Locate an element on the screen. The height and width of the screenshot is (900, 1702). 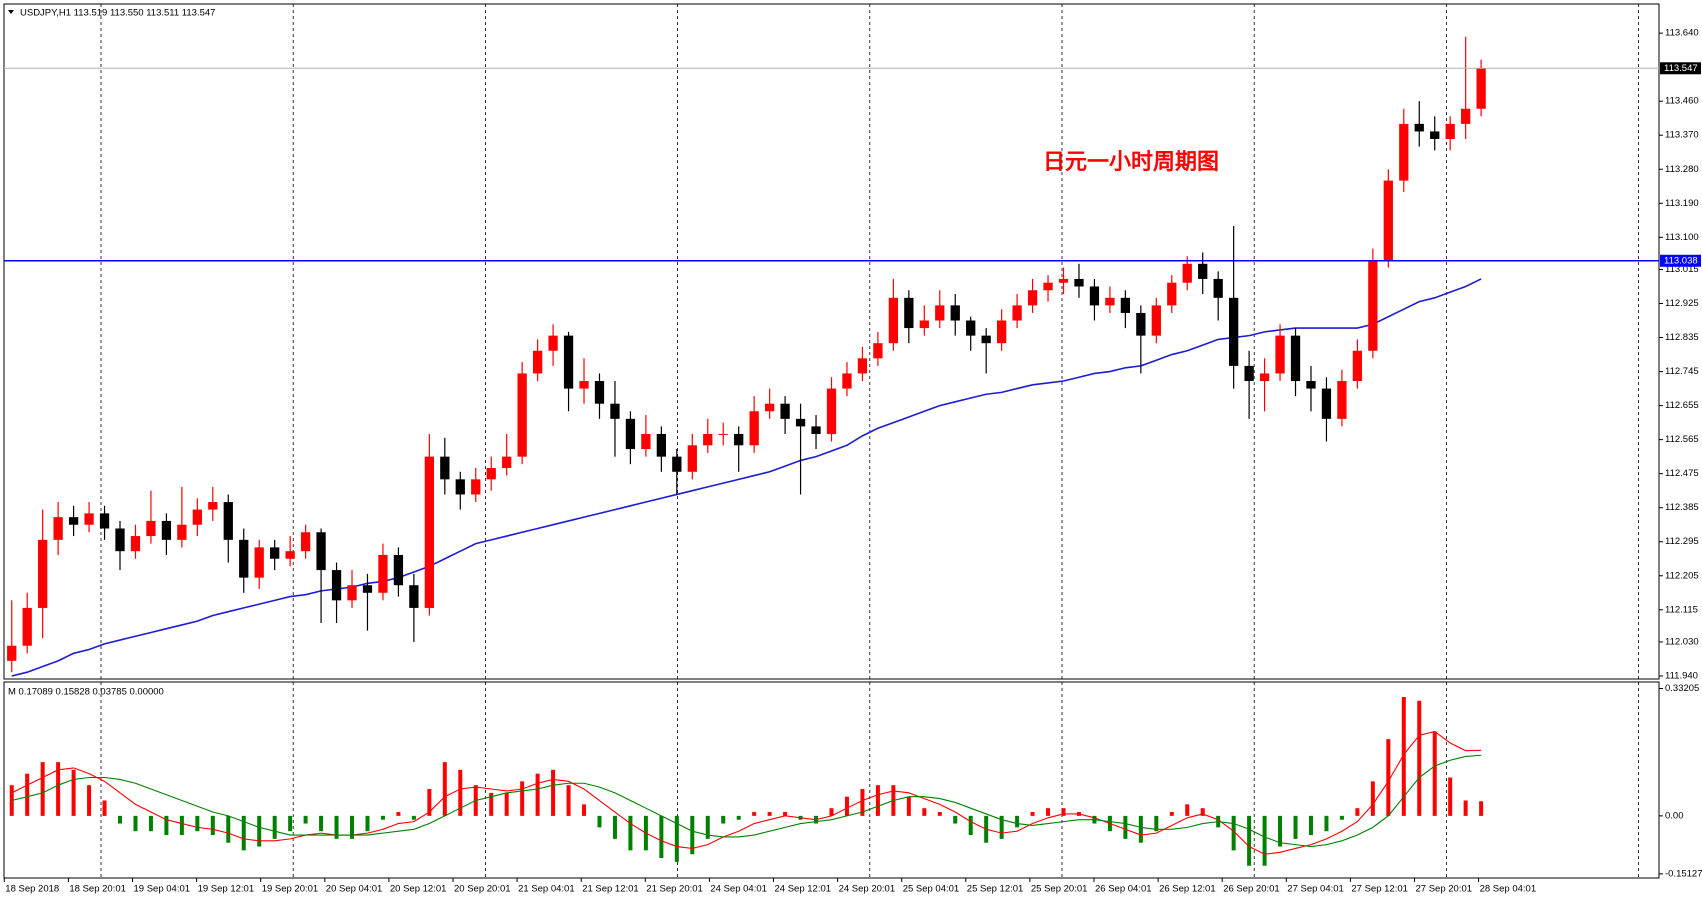
y-tick-label: 0.00 is located at coordinates (1674, 815).